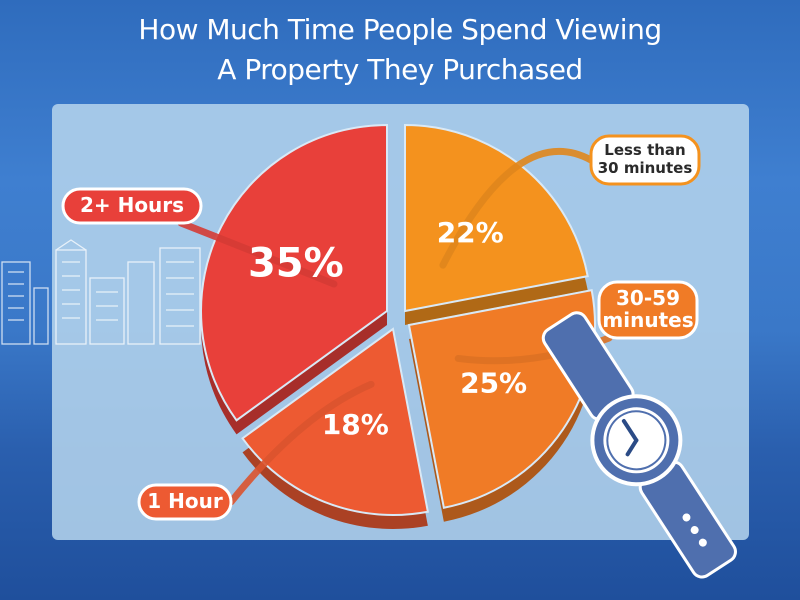  Describe the element at coordinates (639, 445) in the screenshot. I see `wristwatch-icon` at that location.